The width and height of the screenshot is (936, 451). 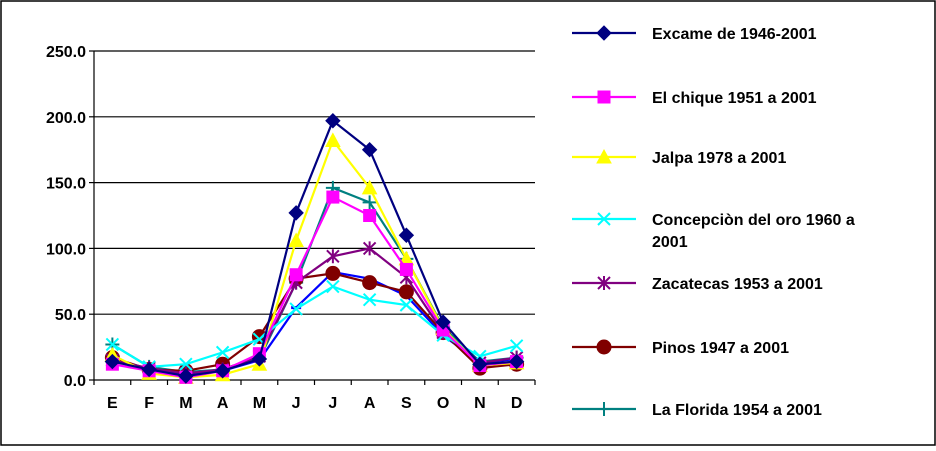 I want to click on x-tick-label-4: M, so click(x=259, y=403).